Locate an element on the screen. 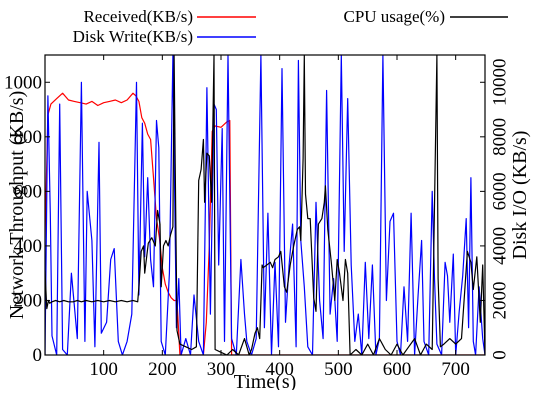 Image resolution: width=534 pixels, height=395 pixels. x-axis-title: Time(s) is located at coordinates (265, 380).